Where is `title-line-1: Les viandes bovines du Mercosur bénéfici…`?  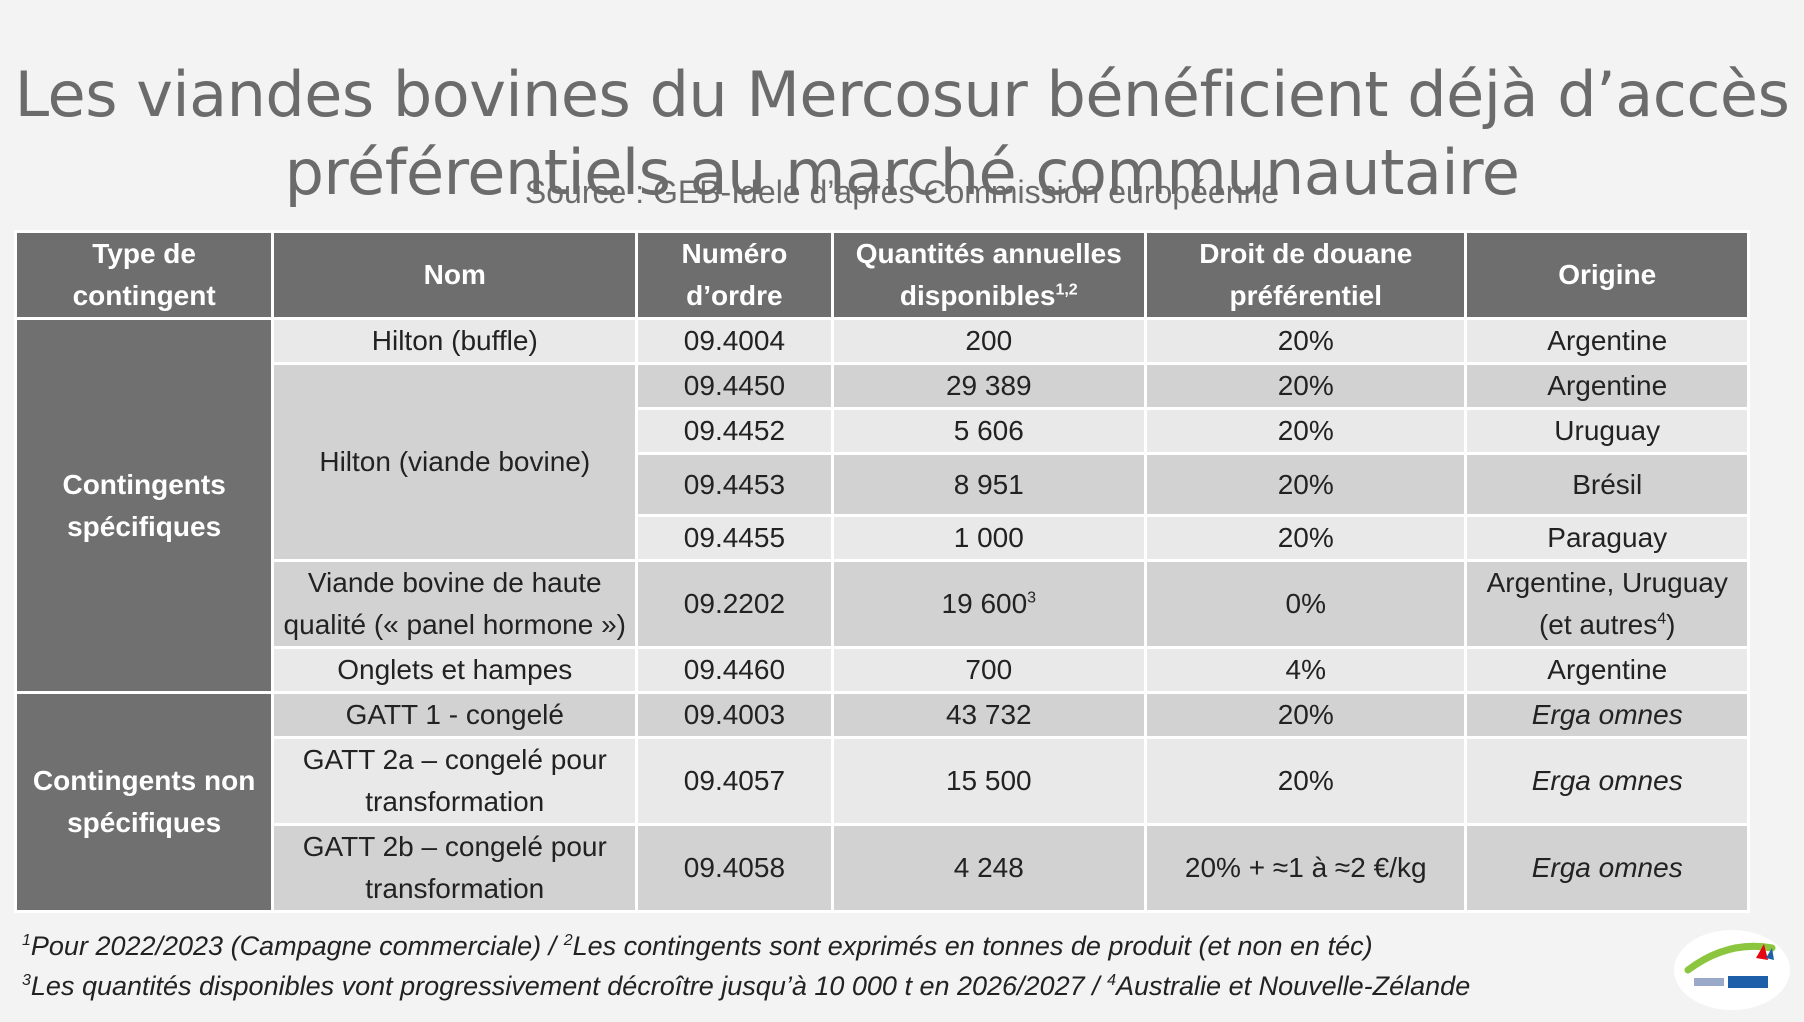 title-line-1: Les viandes bovines du Mercosur bénéfici… is located at coordinates (902, 94).